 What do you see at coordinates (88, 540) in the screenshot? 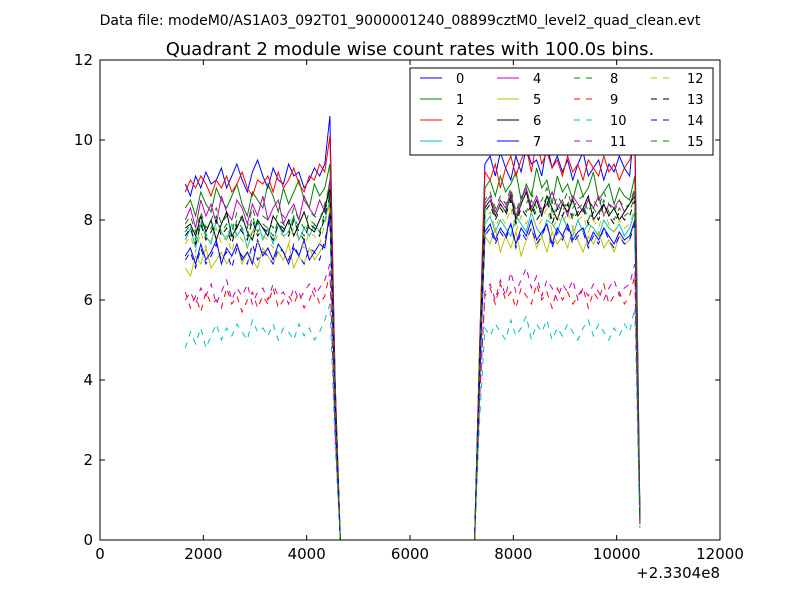
I see `y-tick-label: 0` at bounding box center [88, 540].